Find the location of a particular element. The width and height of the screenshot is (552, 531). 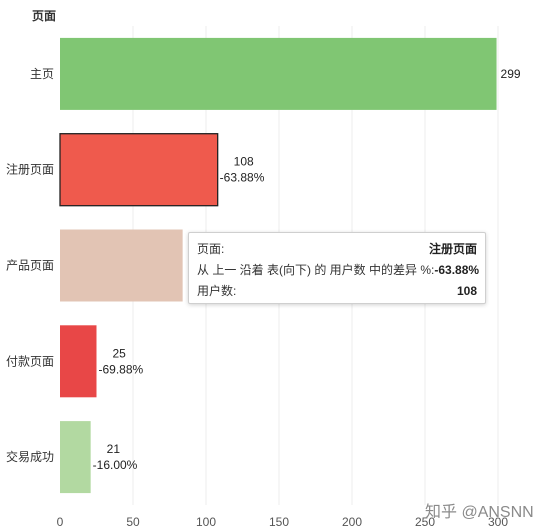

tooltip-page-label: 页面: is located at coordinates (211, 249).